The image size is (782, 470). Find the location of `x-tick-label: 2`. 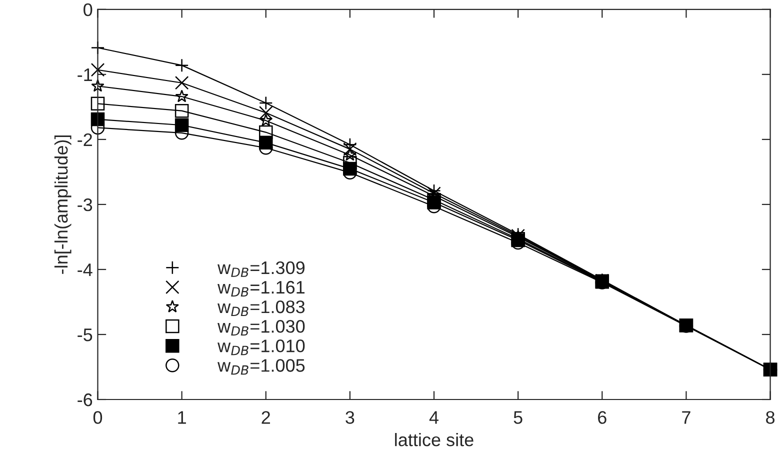

x-tick-label: 2 is located at coordinates (266, 417).